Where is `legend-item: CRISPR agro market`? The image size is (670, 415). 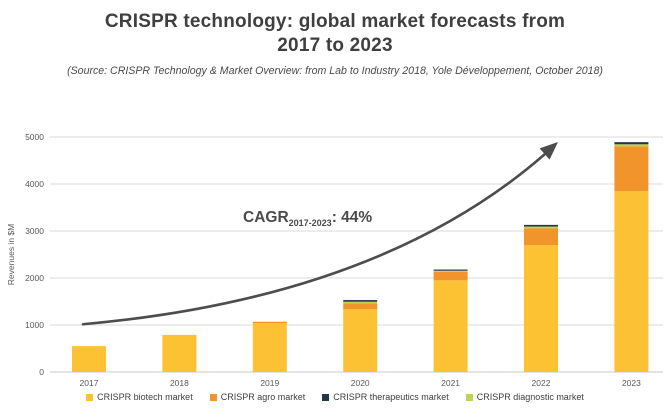
legend-item: CRISPR agro market is located at coordinates (257, 397).